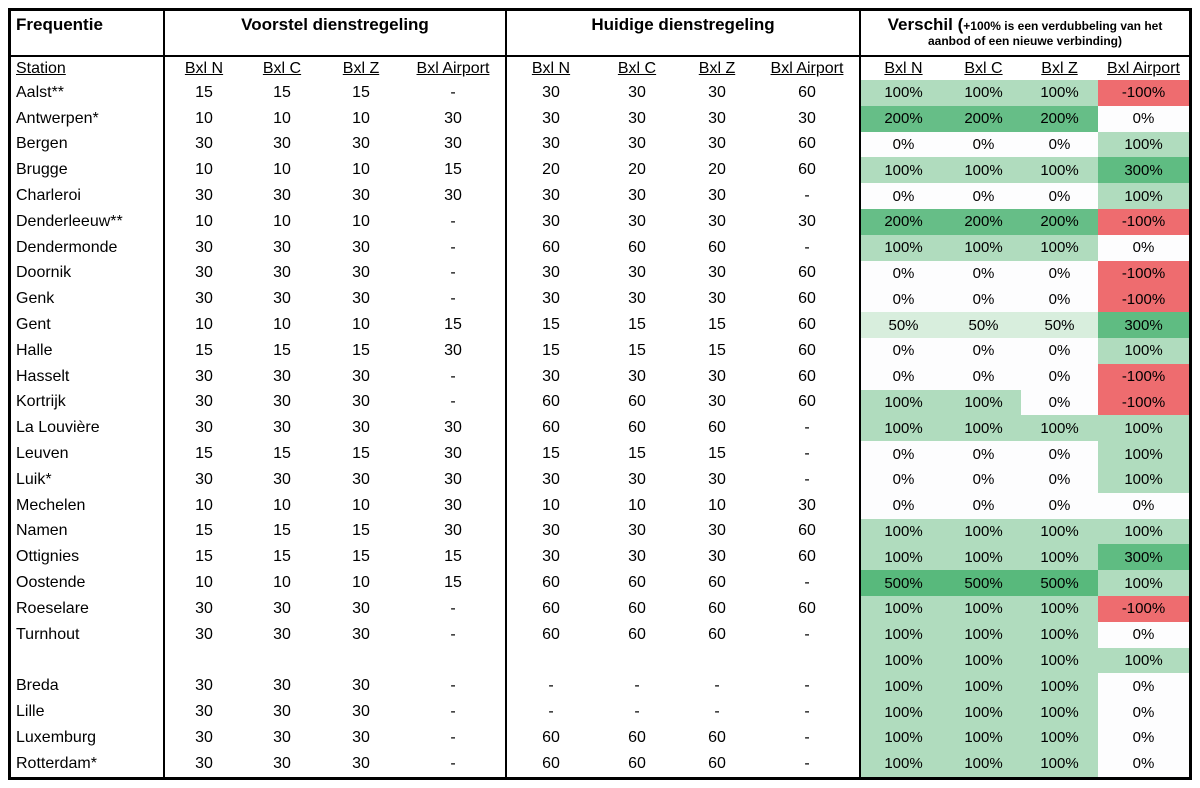 Image resolution: width=1200 pixels, height=788 pixels. Describe the element at coordinates (717, 634) in the screenshot. I see `huidige-turnhout-bxl-z: 60` at that location.